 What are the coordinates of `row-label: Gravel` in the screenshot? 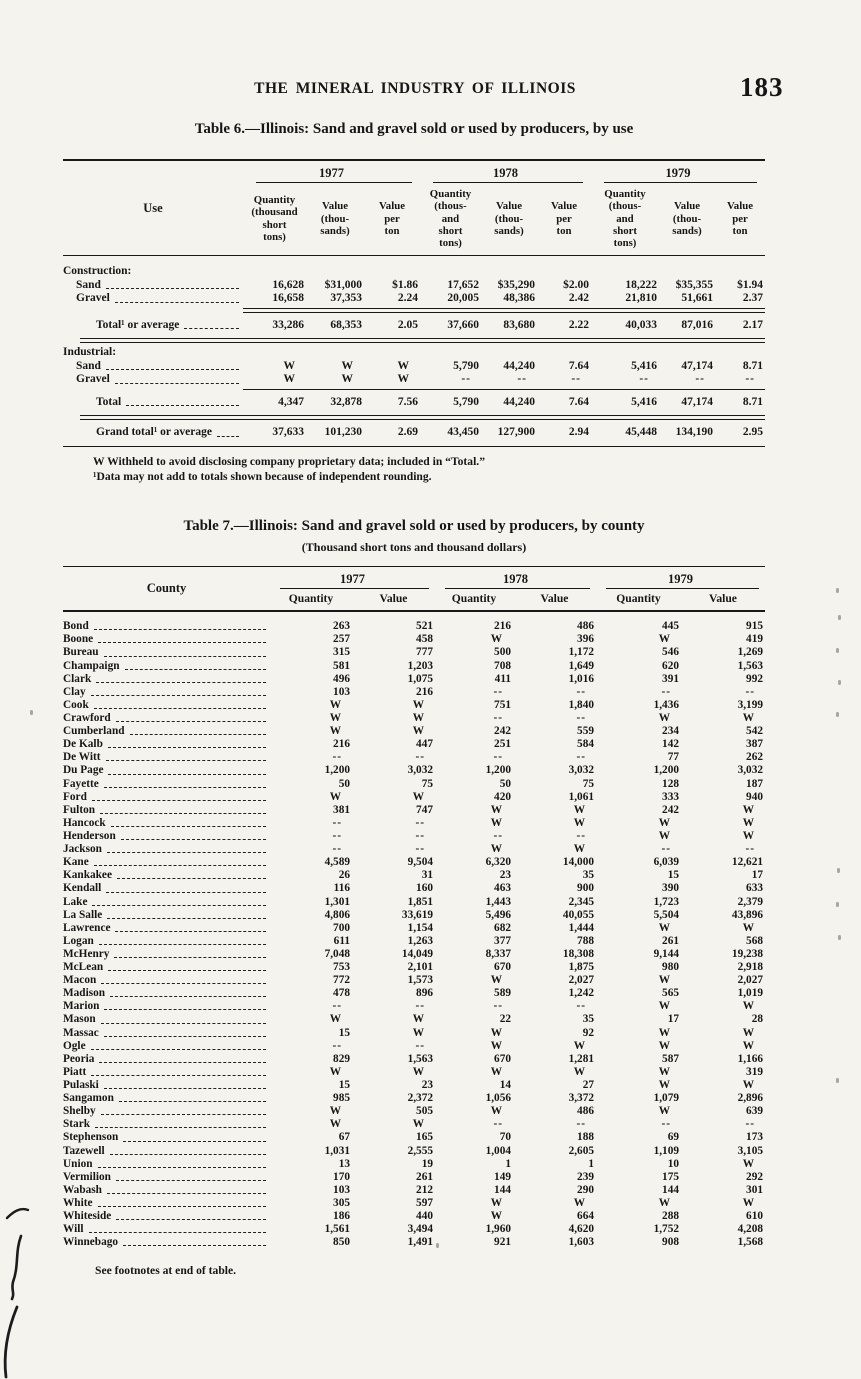 It's located at (93, 298).